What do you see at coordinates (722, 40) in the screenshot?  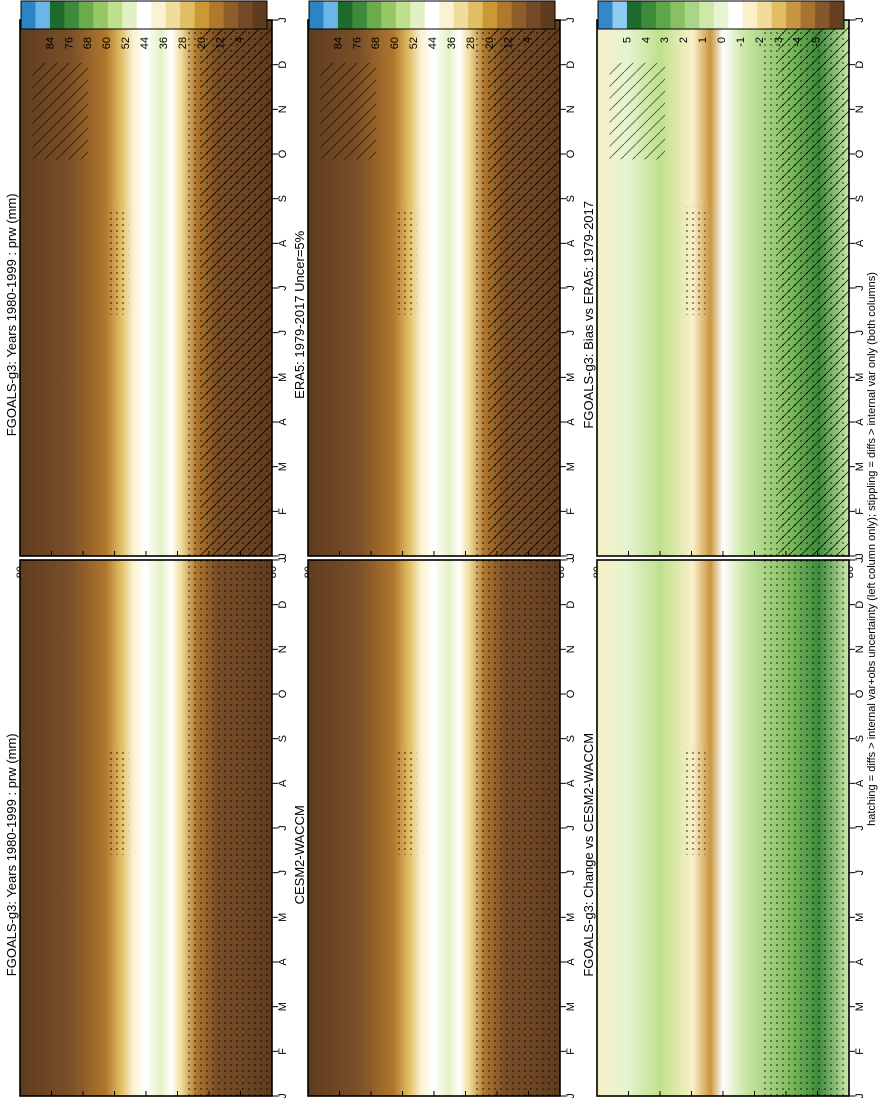 I see `colorbar-label: 0` at bounding box center [722, 40].